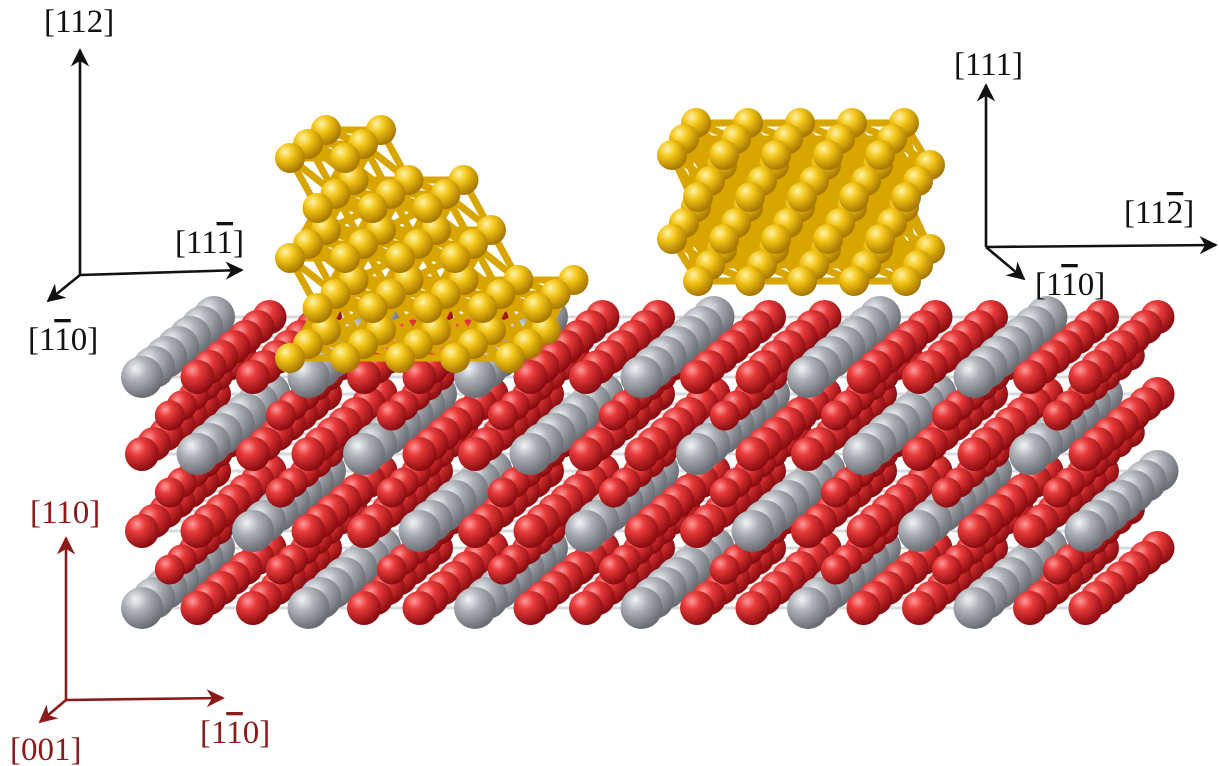 This screenshot has width=1219, height=766. I want to click on cluster-right-atoms, so click(801, 202).